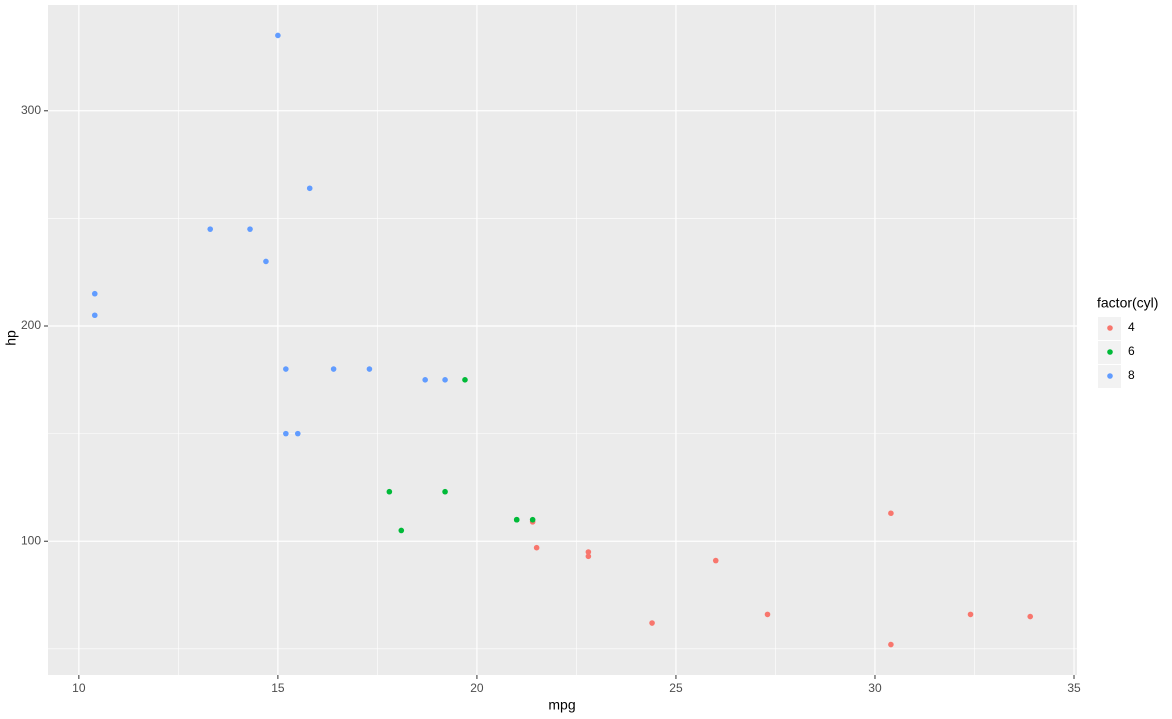 The image size is (1172, 719). I want to click on x-tick-label: 20, so click(477, 688).